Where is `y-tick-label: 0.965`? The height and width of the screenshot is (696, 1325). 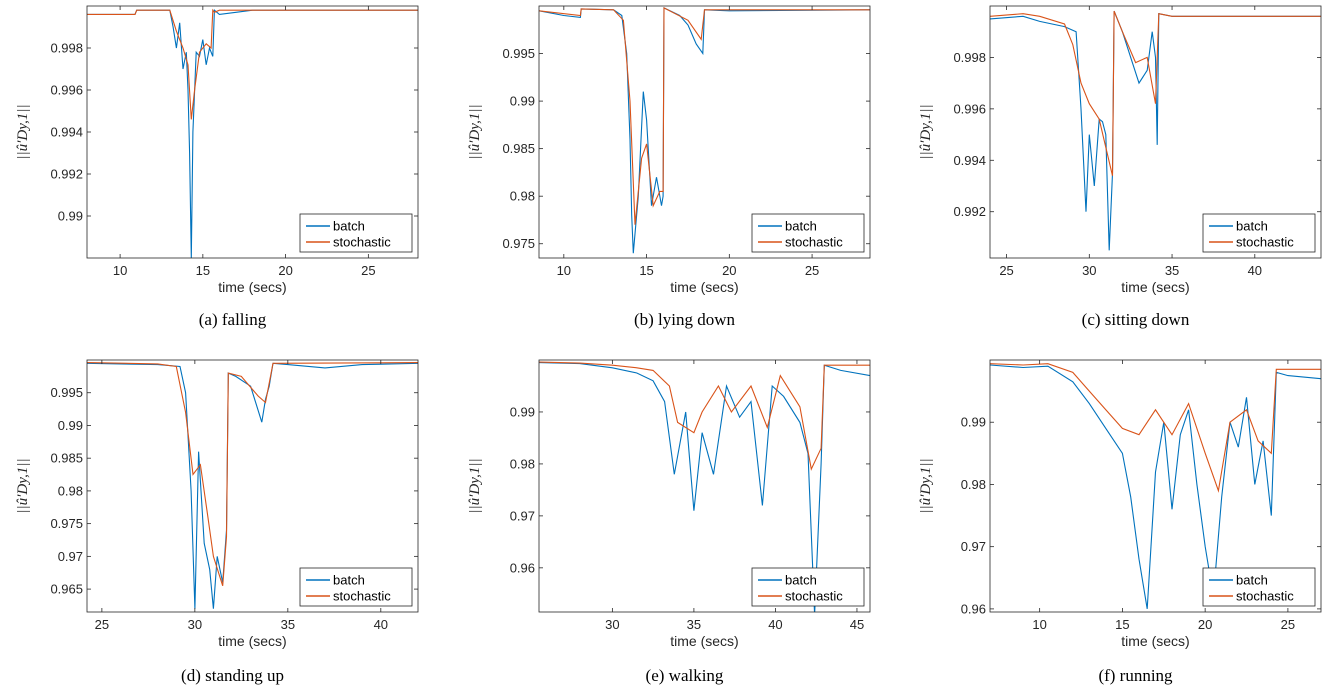
y-tick-label: 0.965 is located at coordinates (66, 589).